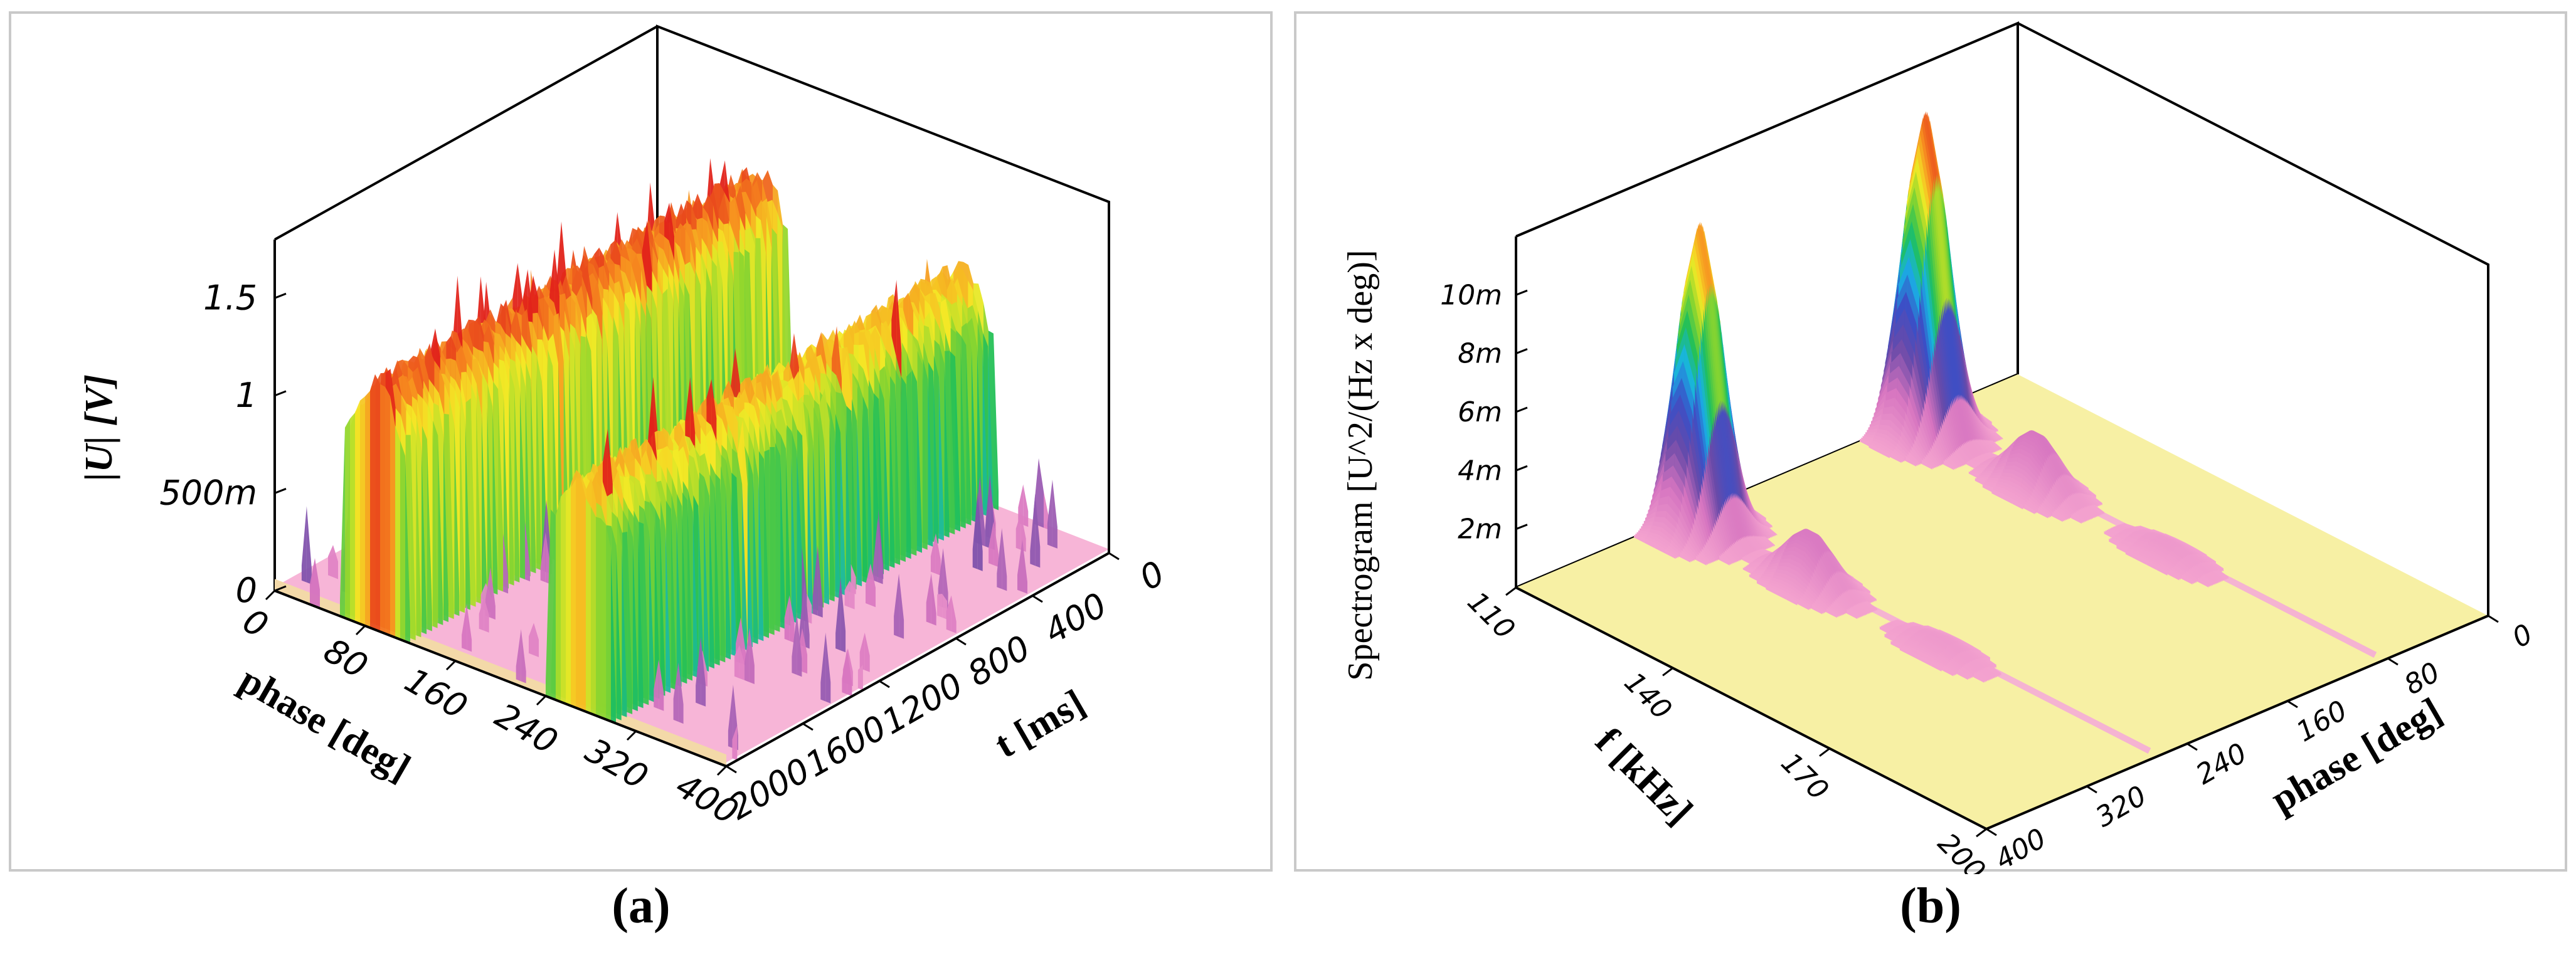 The image size is (2576, 955). What do you see at coordinates (2522, 636) in the screenshot?
I see `x-tick-label: 0` at bounding box center [2522, 636].